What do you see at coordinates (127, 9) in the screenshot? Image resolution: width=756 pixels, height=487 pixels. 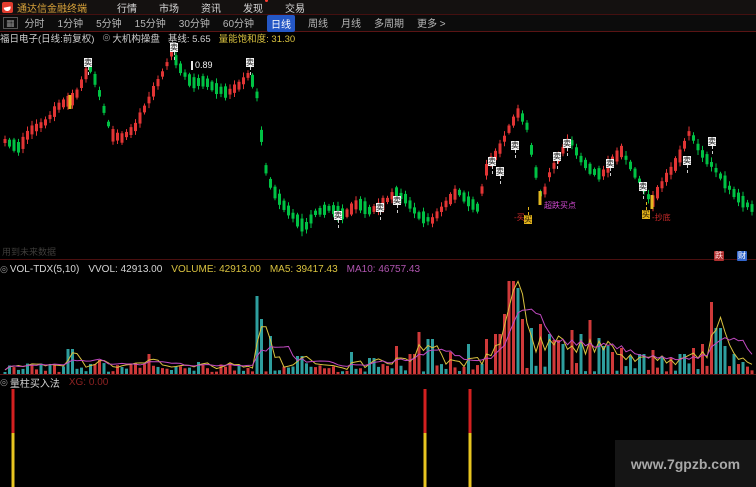 I see `menu-item-行情: 行情` at bounding box center [127, 9].